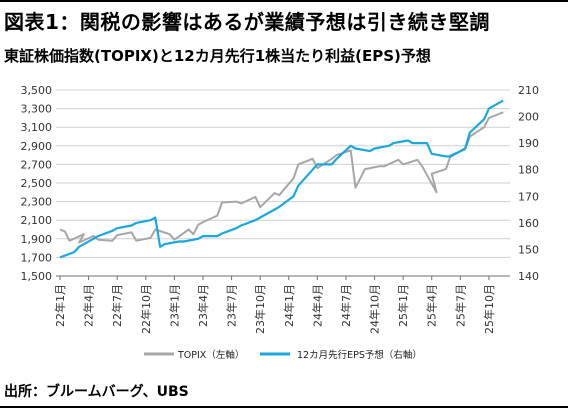 This screenshot has width=568, height=416. What do you see at coordinates (37, 127) in the screenshot?
I see `y-left-tick-label: 3,100` at bounding box center [37, 127].